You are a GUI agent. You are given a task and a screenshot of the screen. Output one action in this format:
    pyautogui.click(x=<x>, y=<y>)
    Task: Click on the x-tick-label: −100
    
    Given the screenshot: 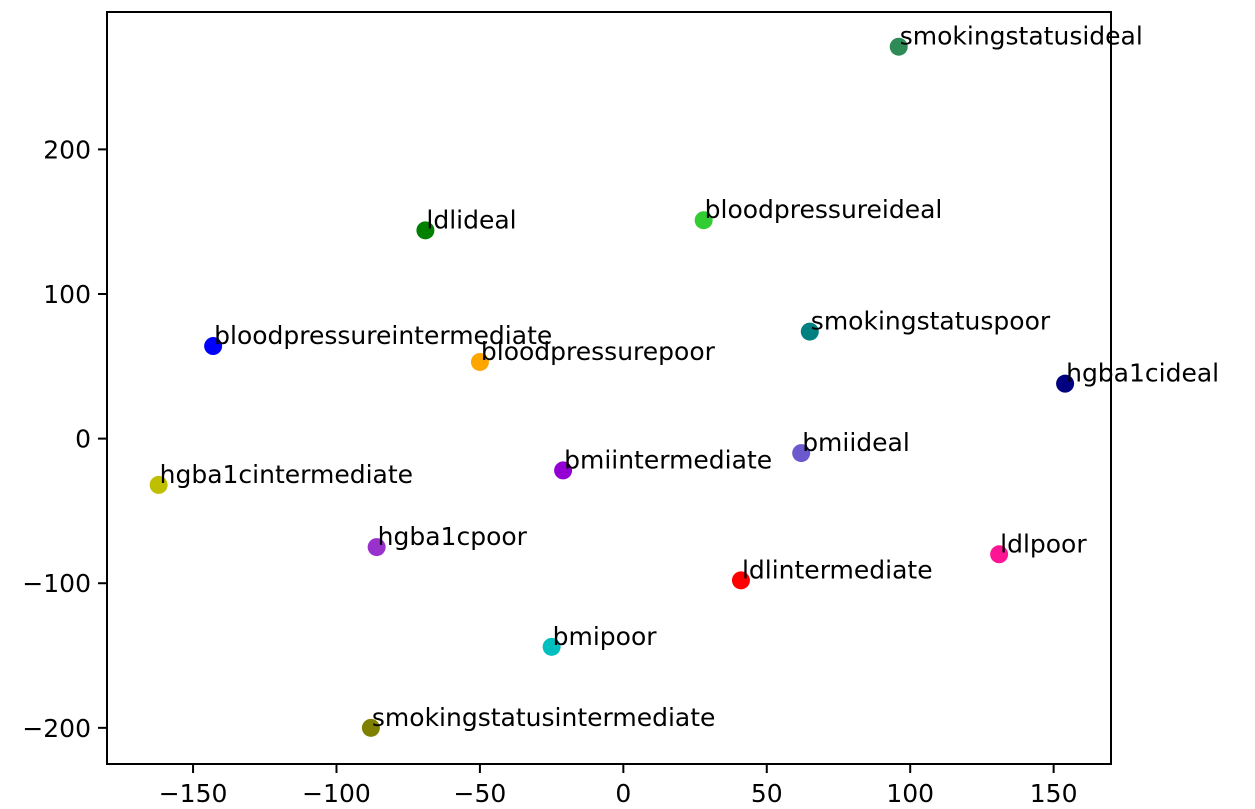 What is the action you would take?
    pyautogui.click(x=336, y=793)
    